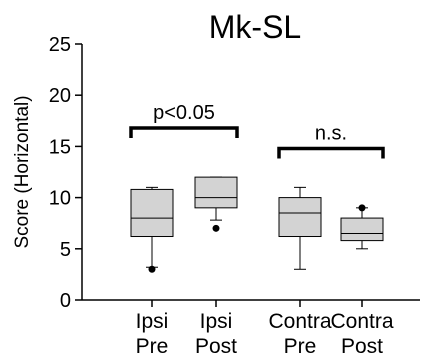  Describe the element at coordinates (65, 250) in the screenshot. I see `y-tick-label: 5` at that location.